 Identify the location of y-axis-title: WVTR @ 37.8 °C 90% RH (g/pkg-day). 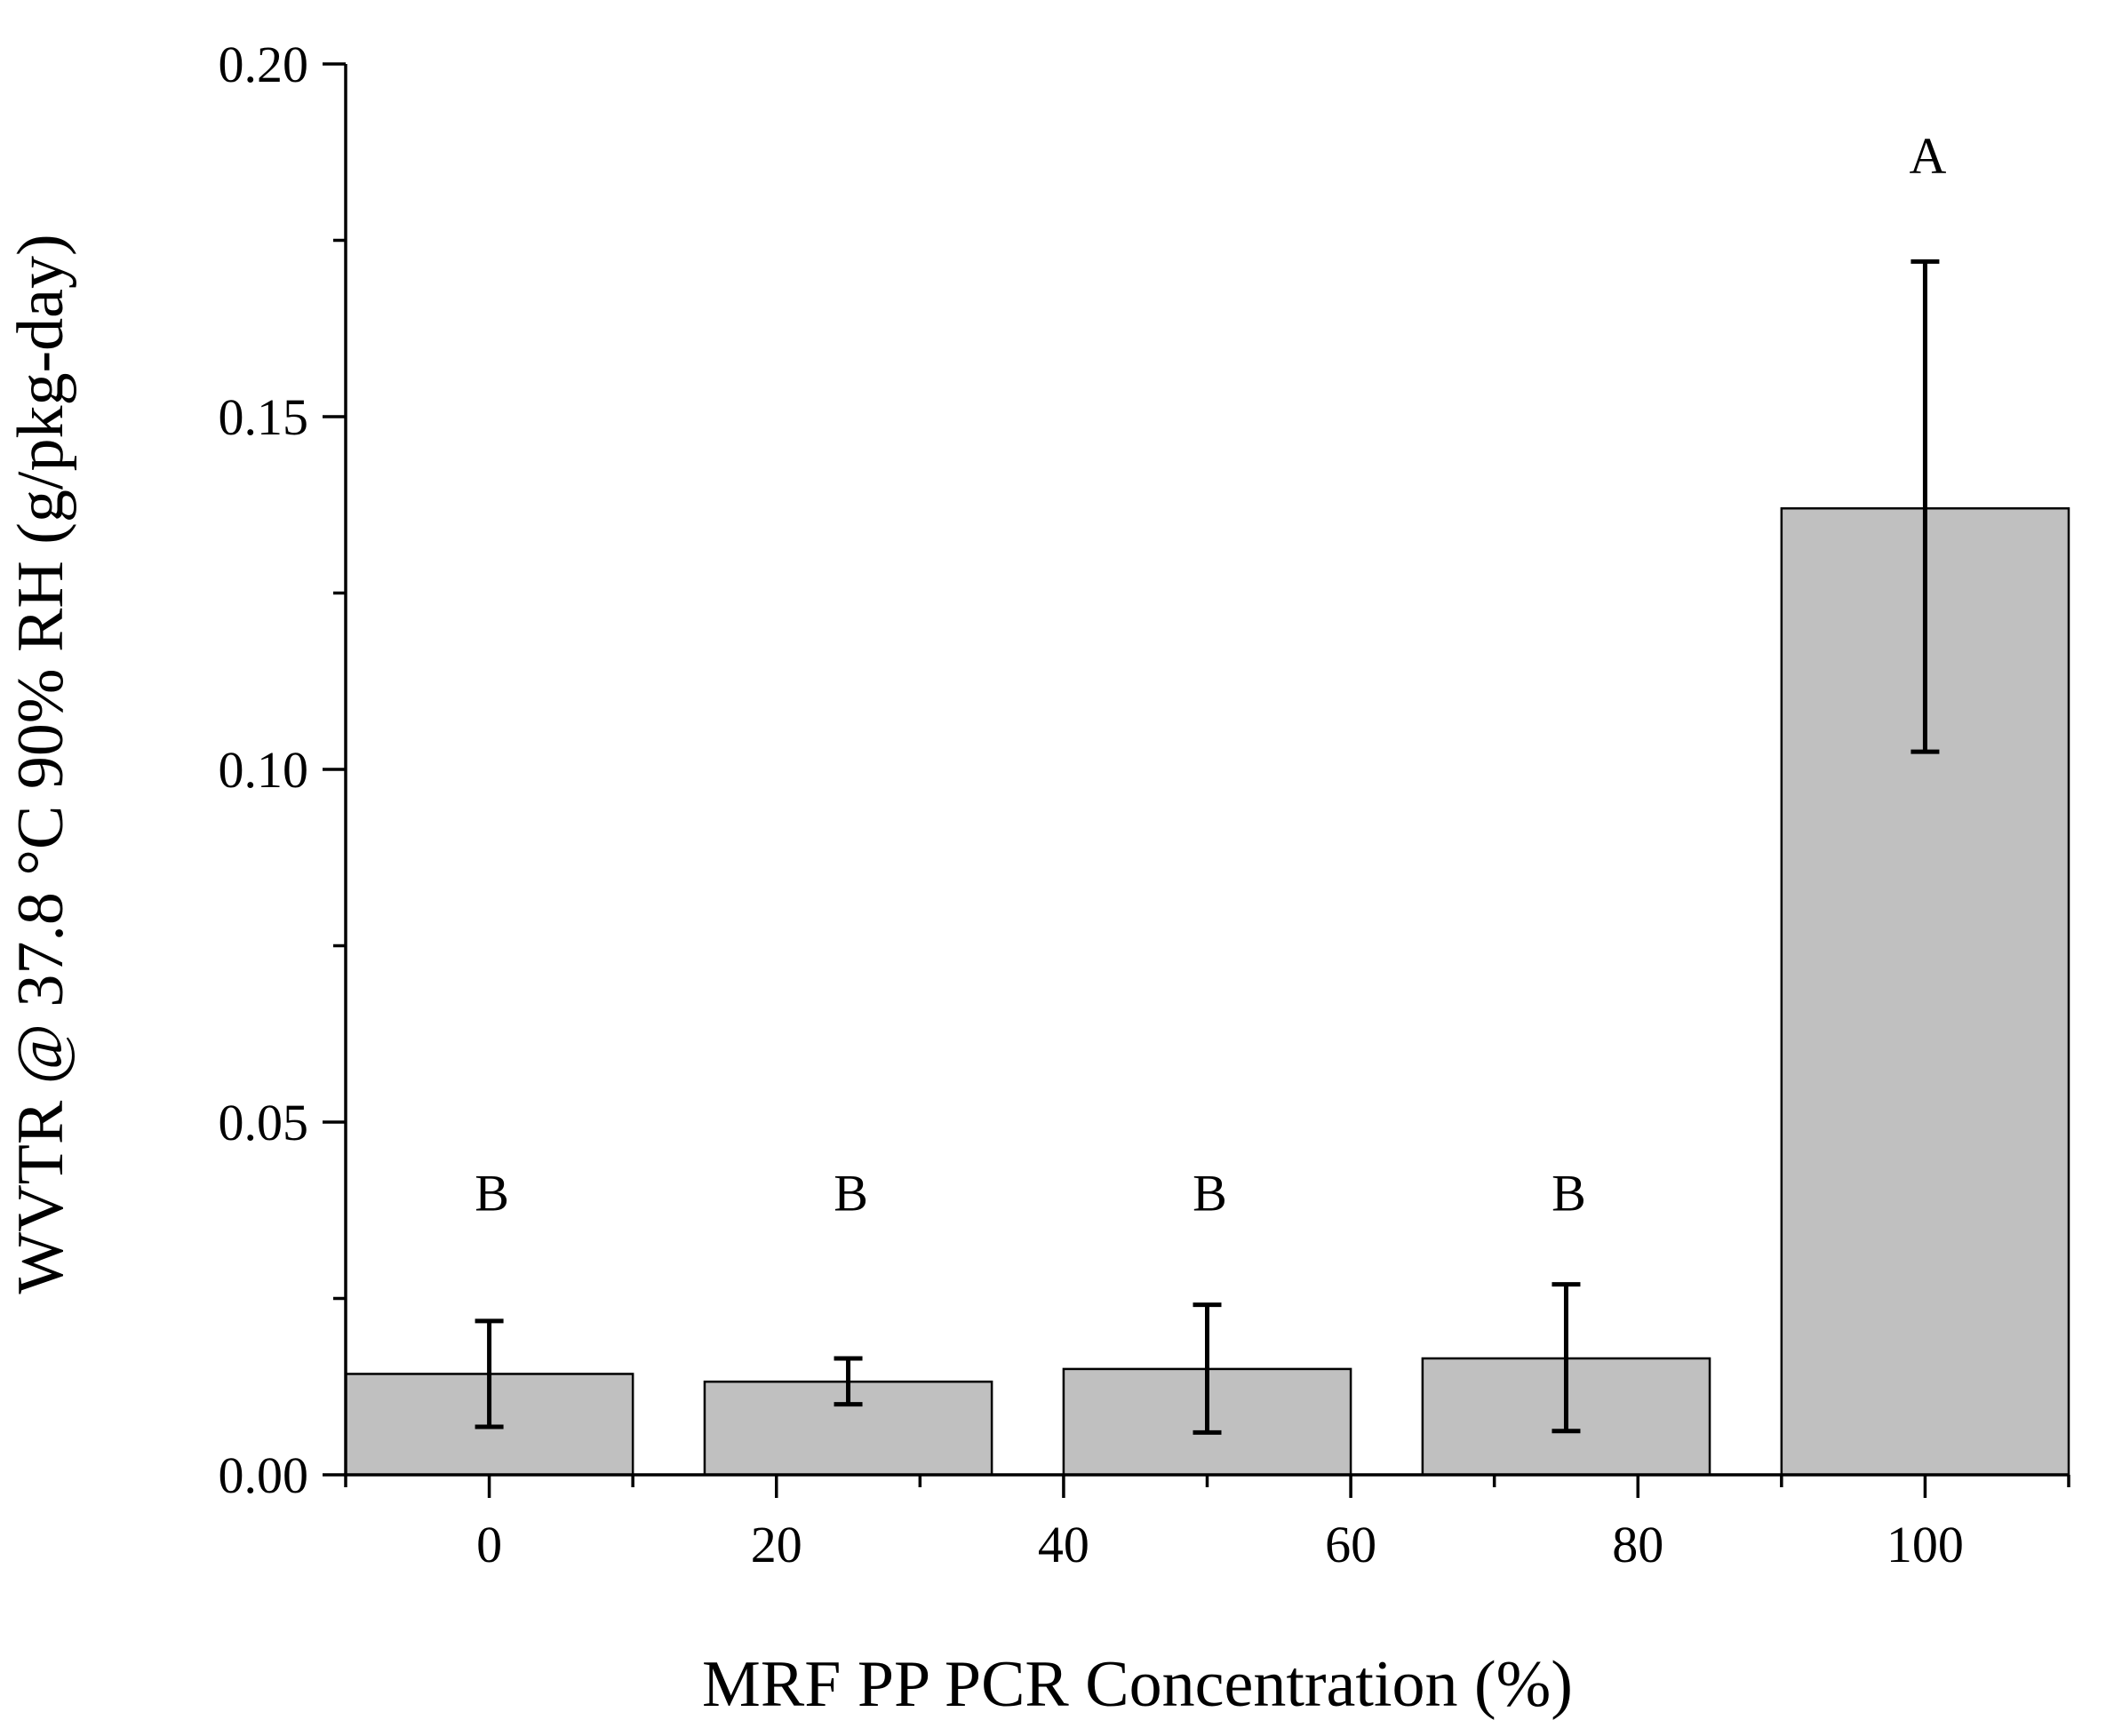
(40, 764).